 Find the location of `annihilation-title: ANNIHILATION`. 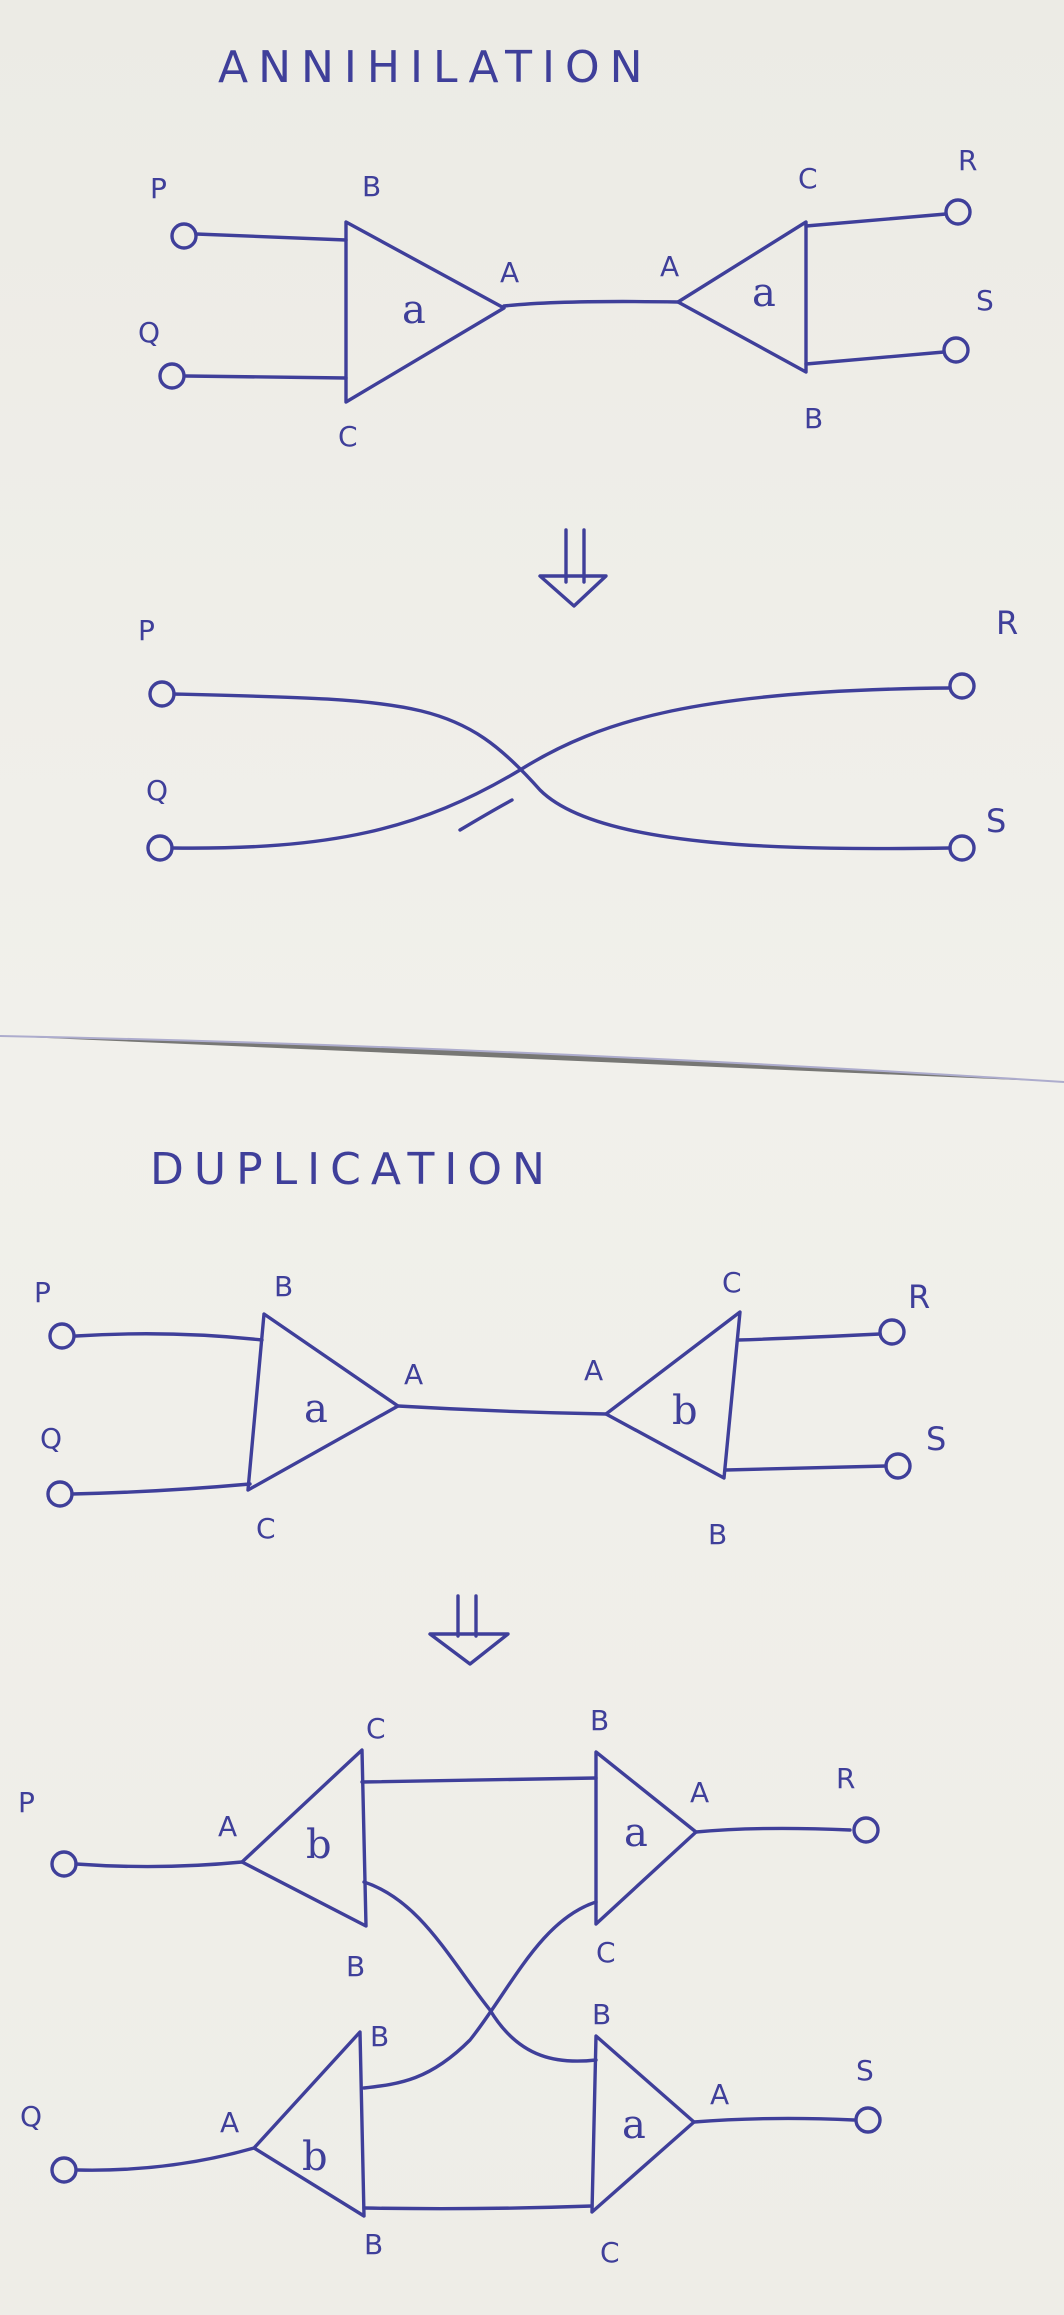

annihilation-title: ANNIHILATION is located at coordinates (435, 67).